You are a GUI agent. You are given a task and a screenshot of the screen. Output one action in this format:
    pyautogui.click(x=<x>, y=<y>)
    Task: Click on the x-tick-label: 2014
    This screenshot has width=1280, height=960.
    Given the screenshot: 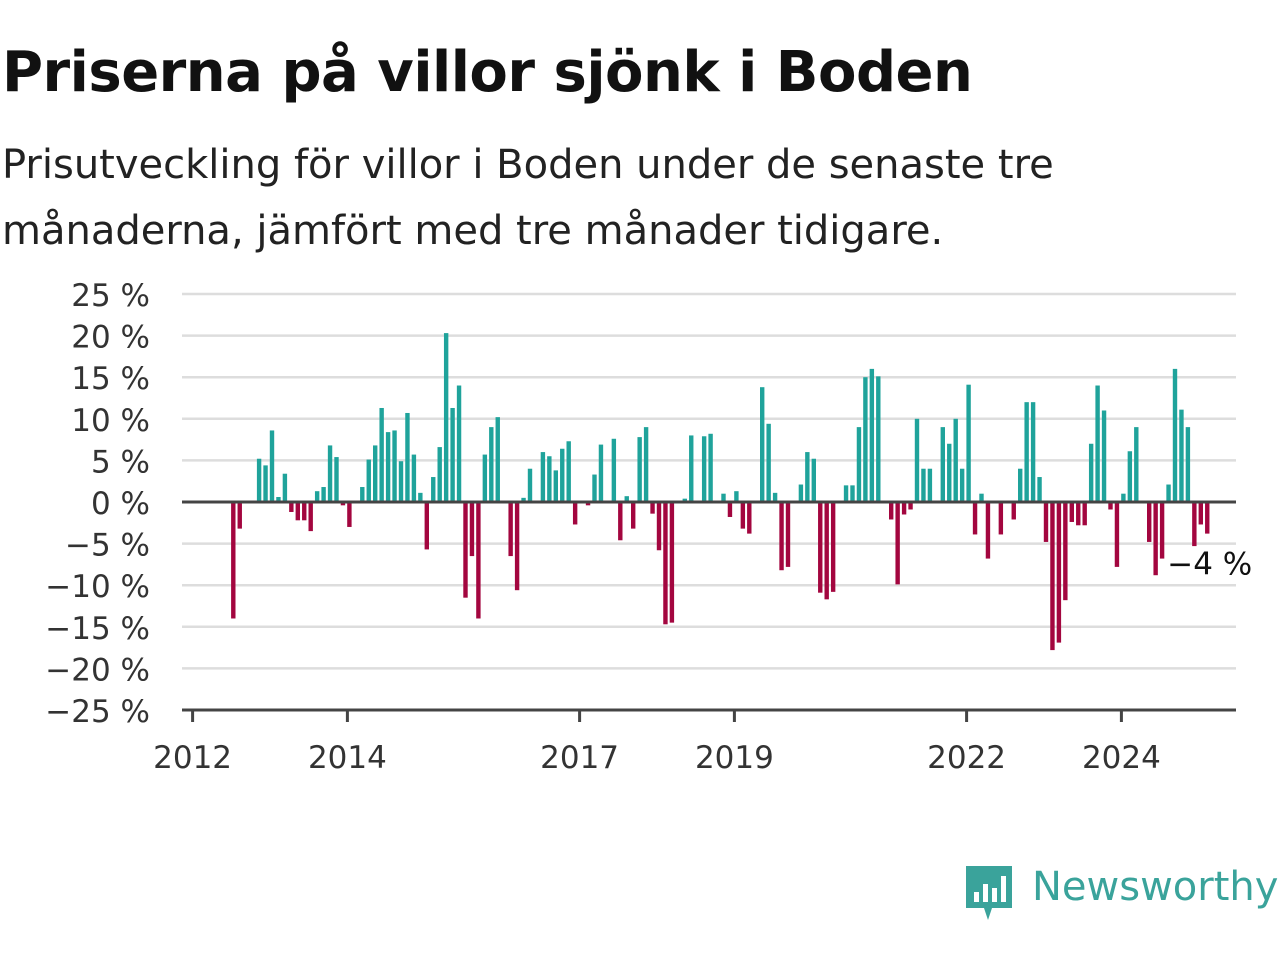 What is the action you would take?
    pyautogui.click(x=347, y=758)
    